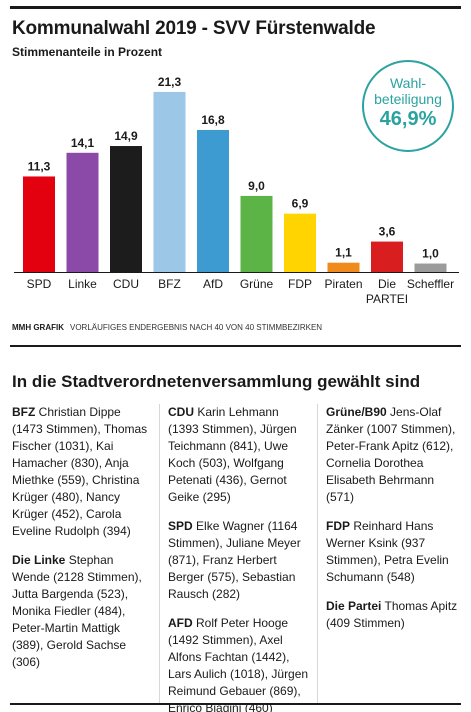 The height and width of the screenshot is (712, 471). Describe the element at coordinates (82, 284) in the screenshot. I see `category-label: Linke` at that location.